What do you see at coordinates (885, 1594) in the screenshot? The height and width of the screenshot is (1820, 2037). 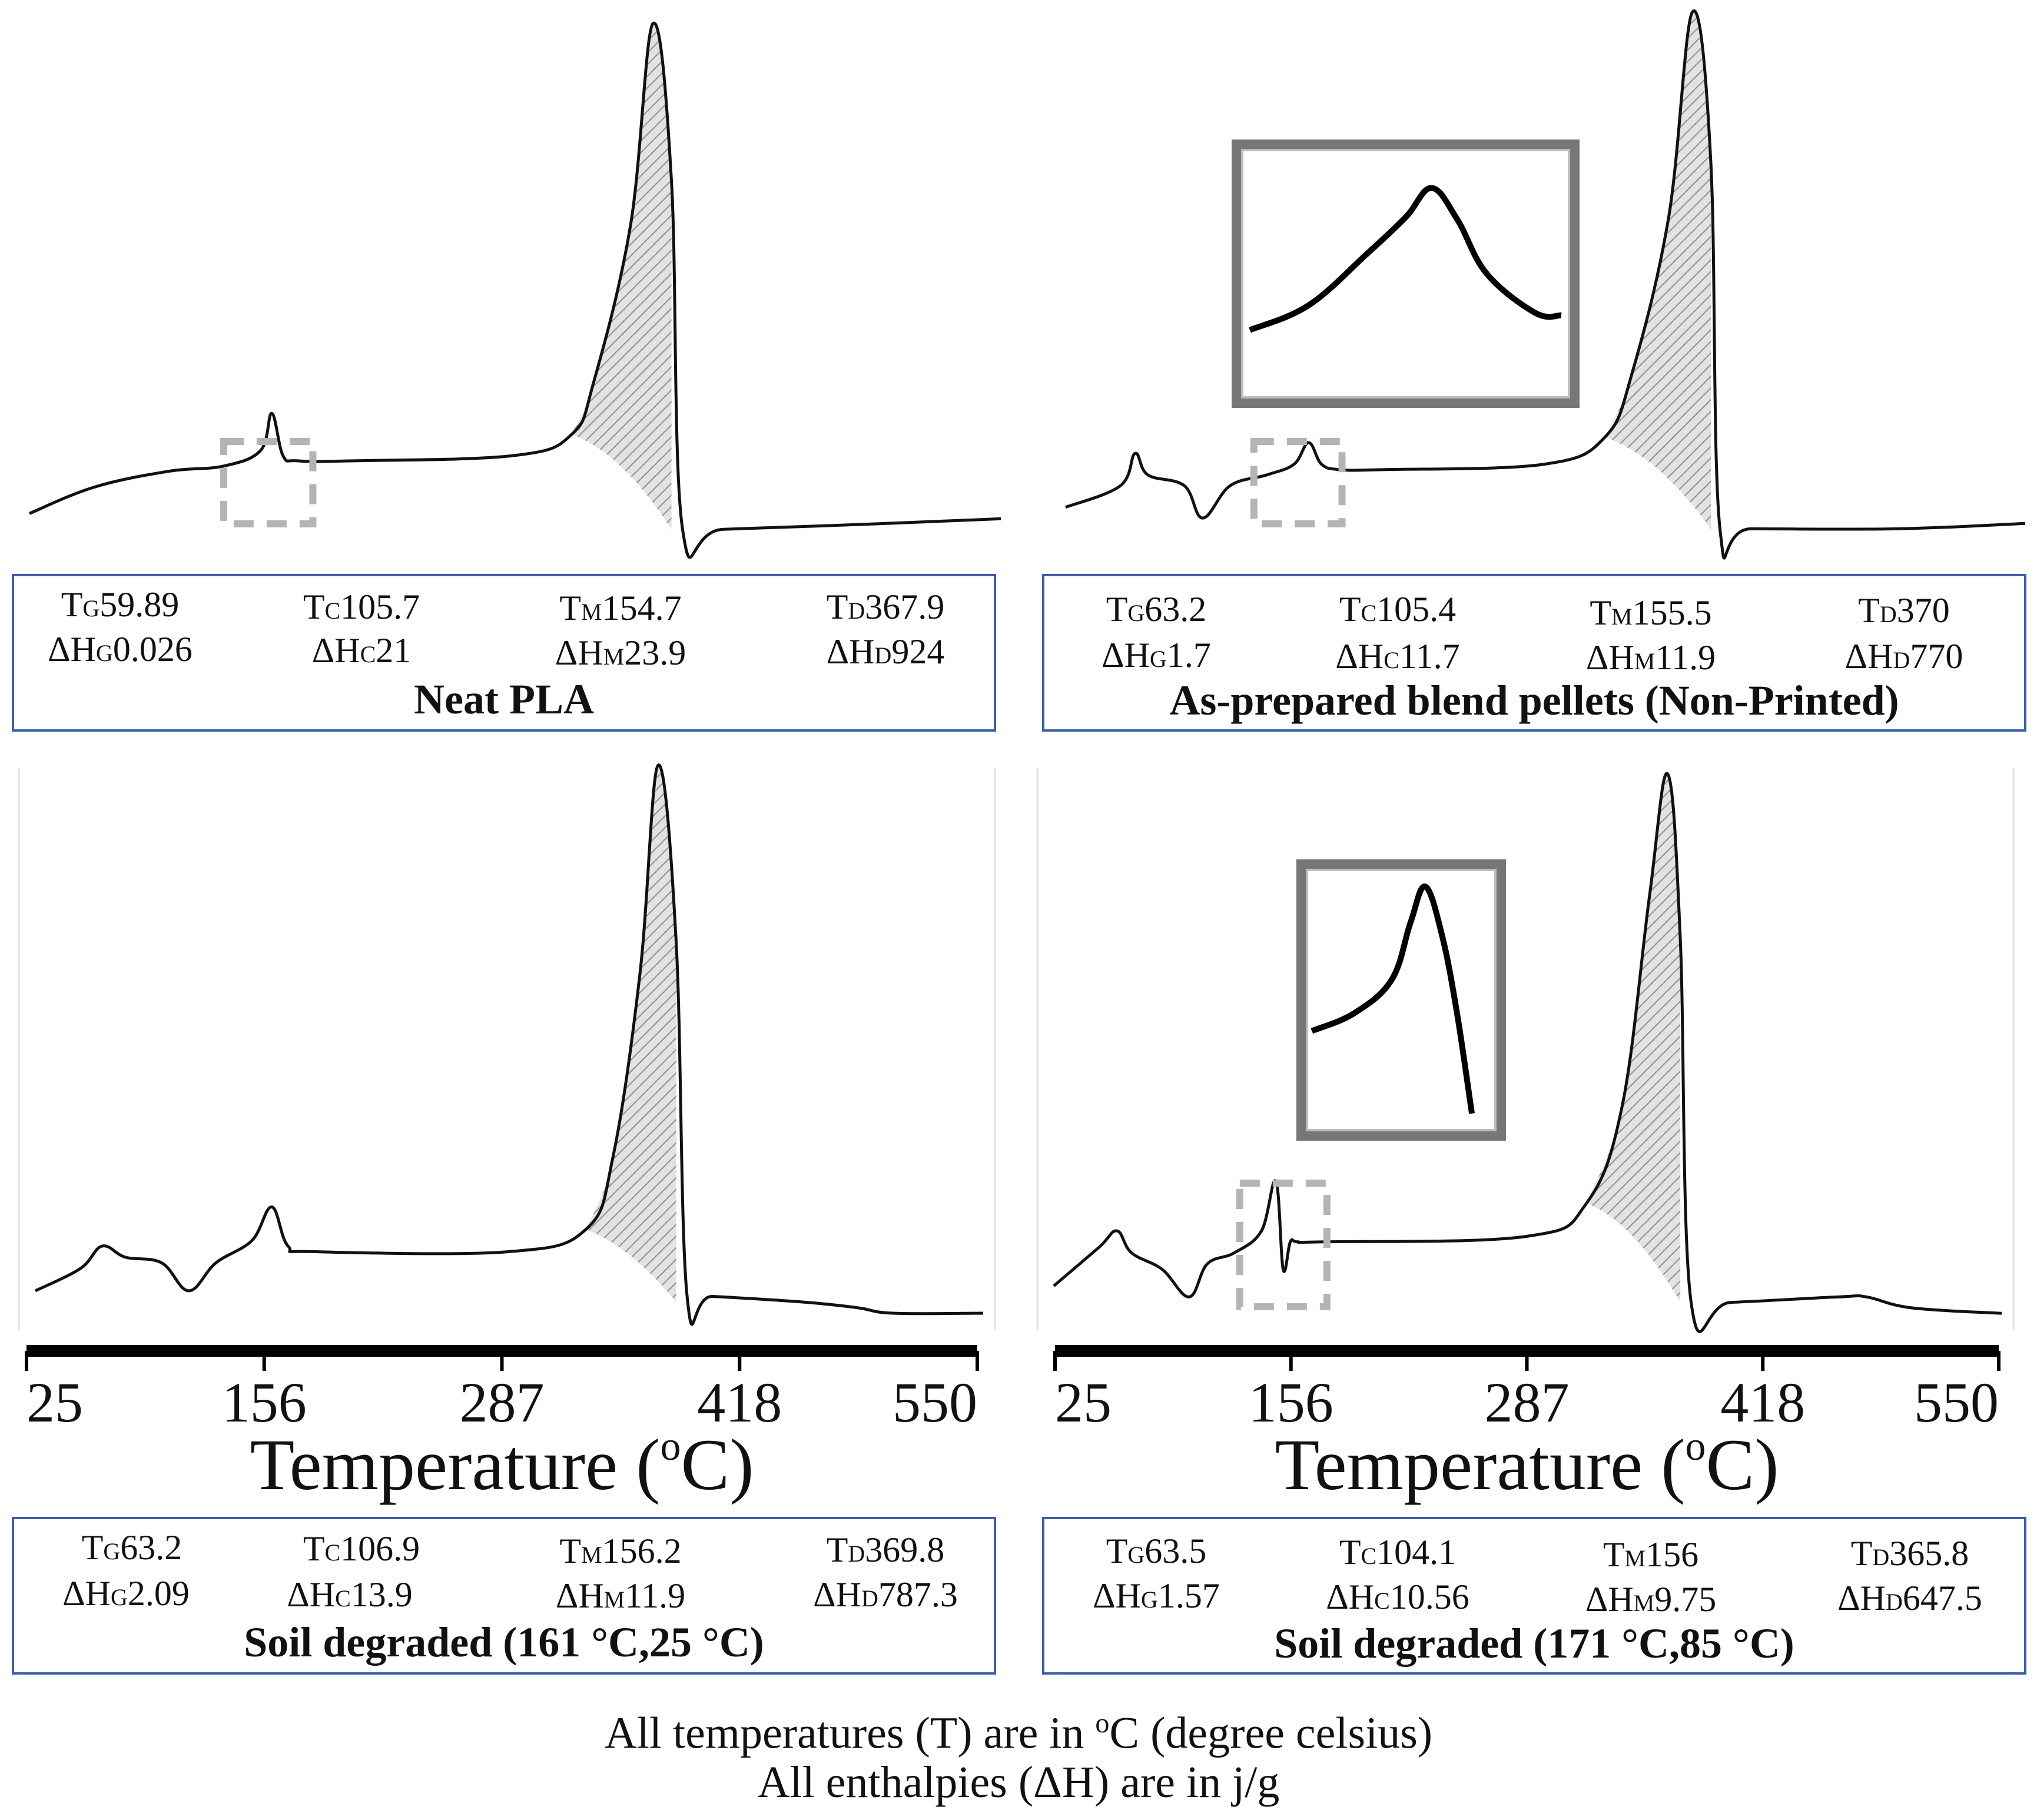 I see `dhd-value: ΔHD787.3` at bounding box center [885, 1594].